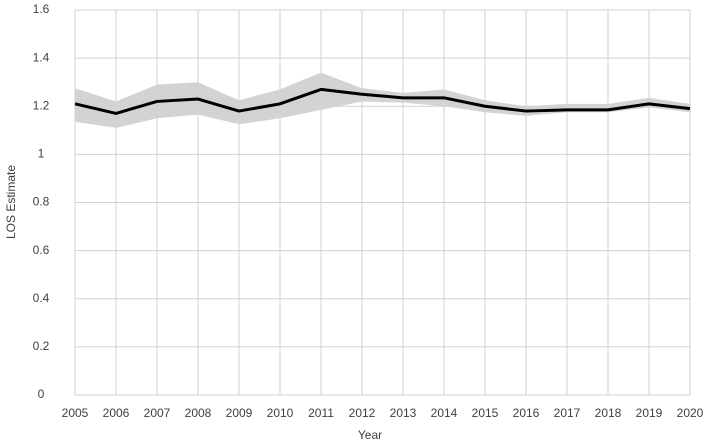 This screenshot has width=715, height=445. I want to click on x-tick-label: 2019, so click(649, 413).